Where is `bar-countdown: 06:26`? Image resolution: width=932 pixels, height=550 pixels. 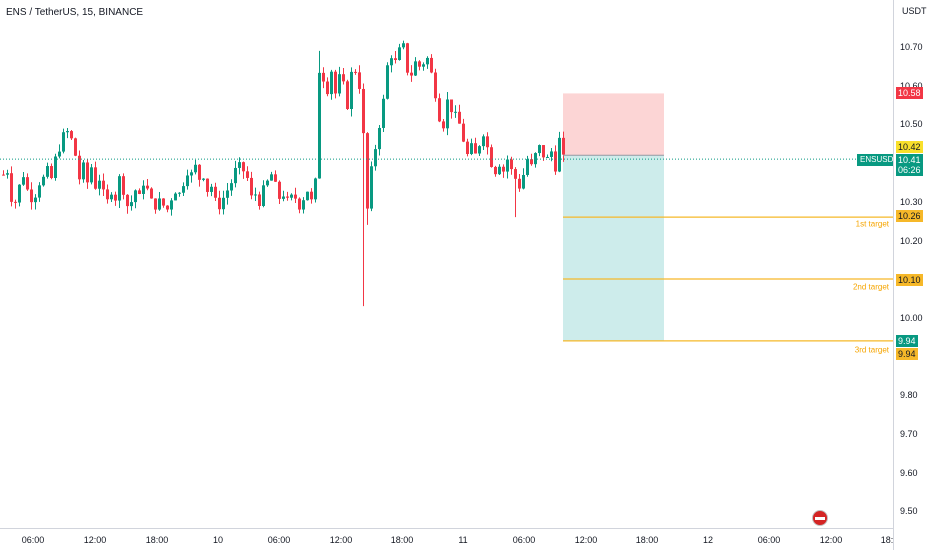
bar-countdown: 06:26 is located at coordinates (909, 170).